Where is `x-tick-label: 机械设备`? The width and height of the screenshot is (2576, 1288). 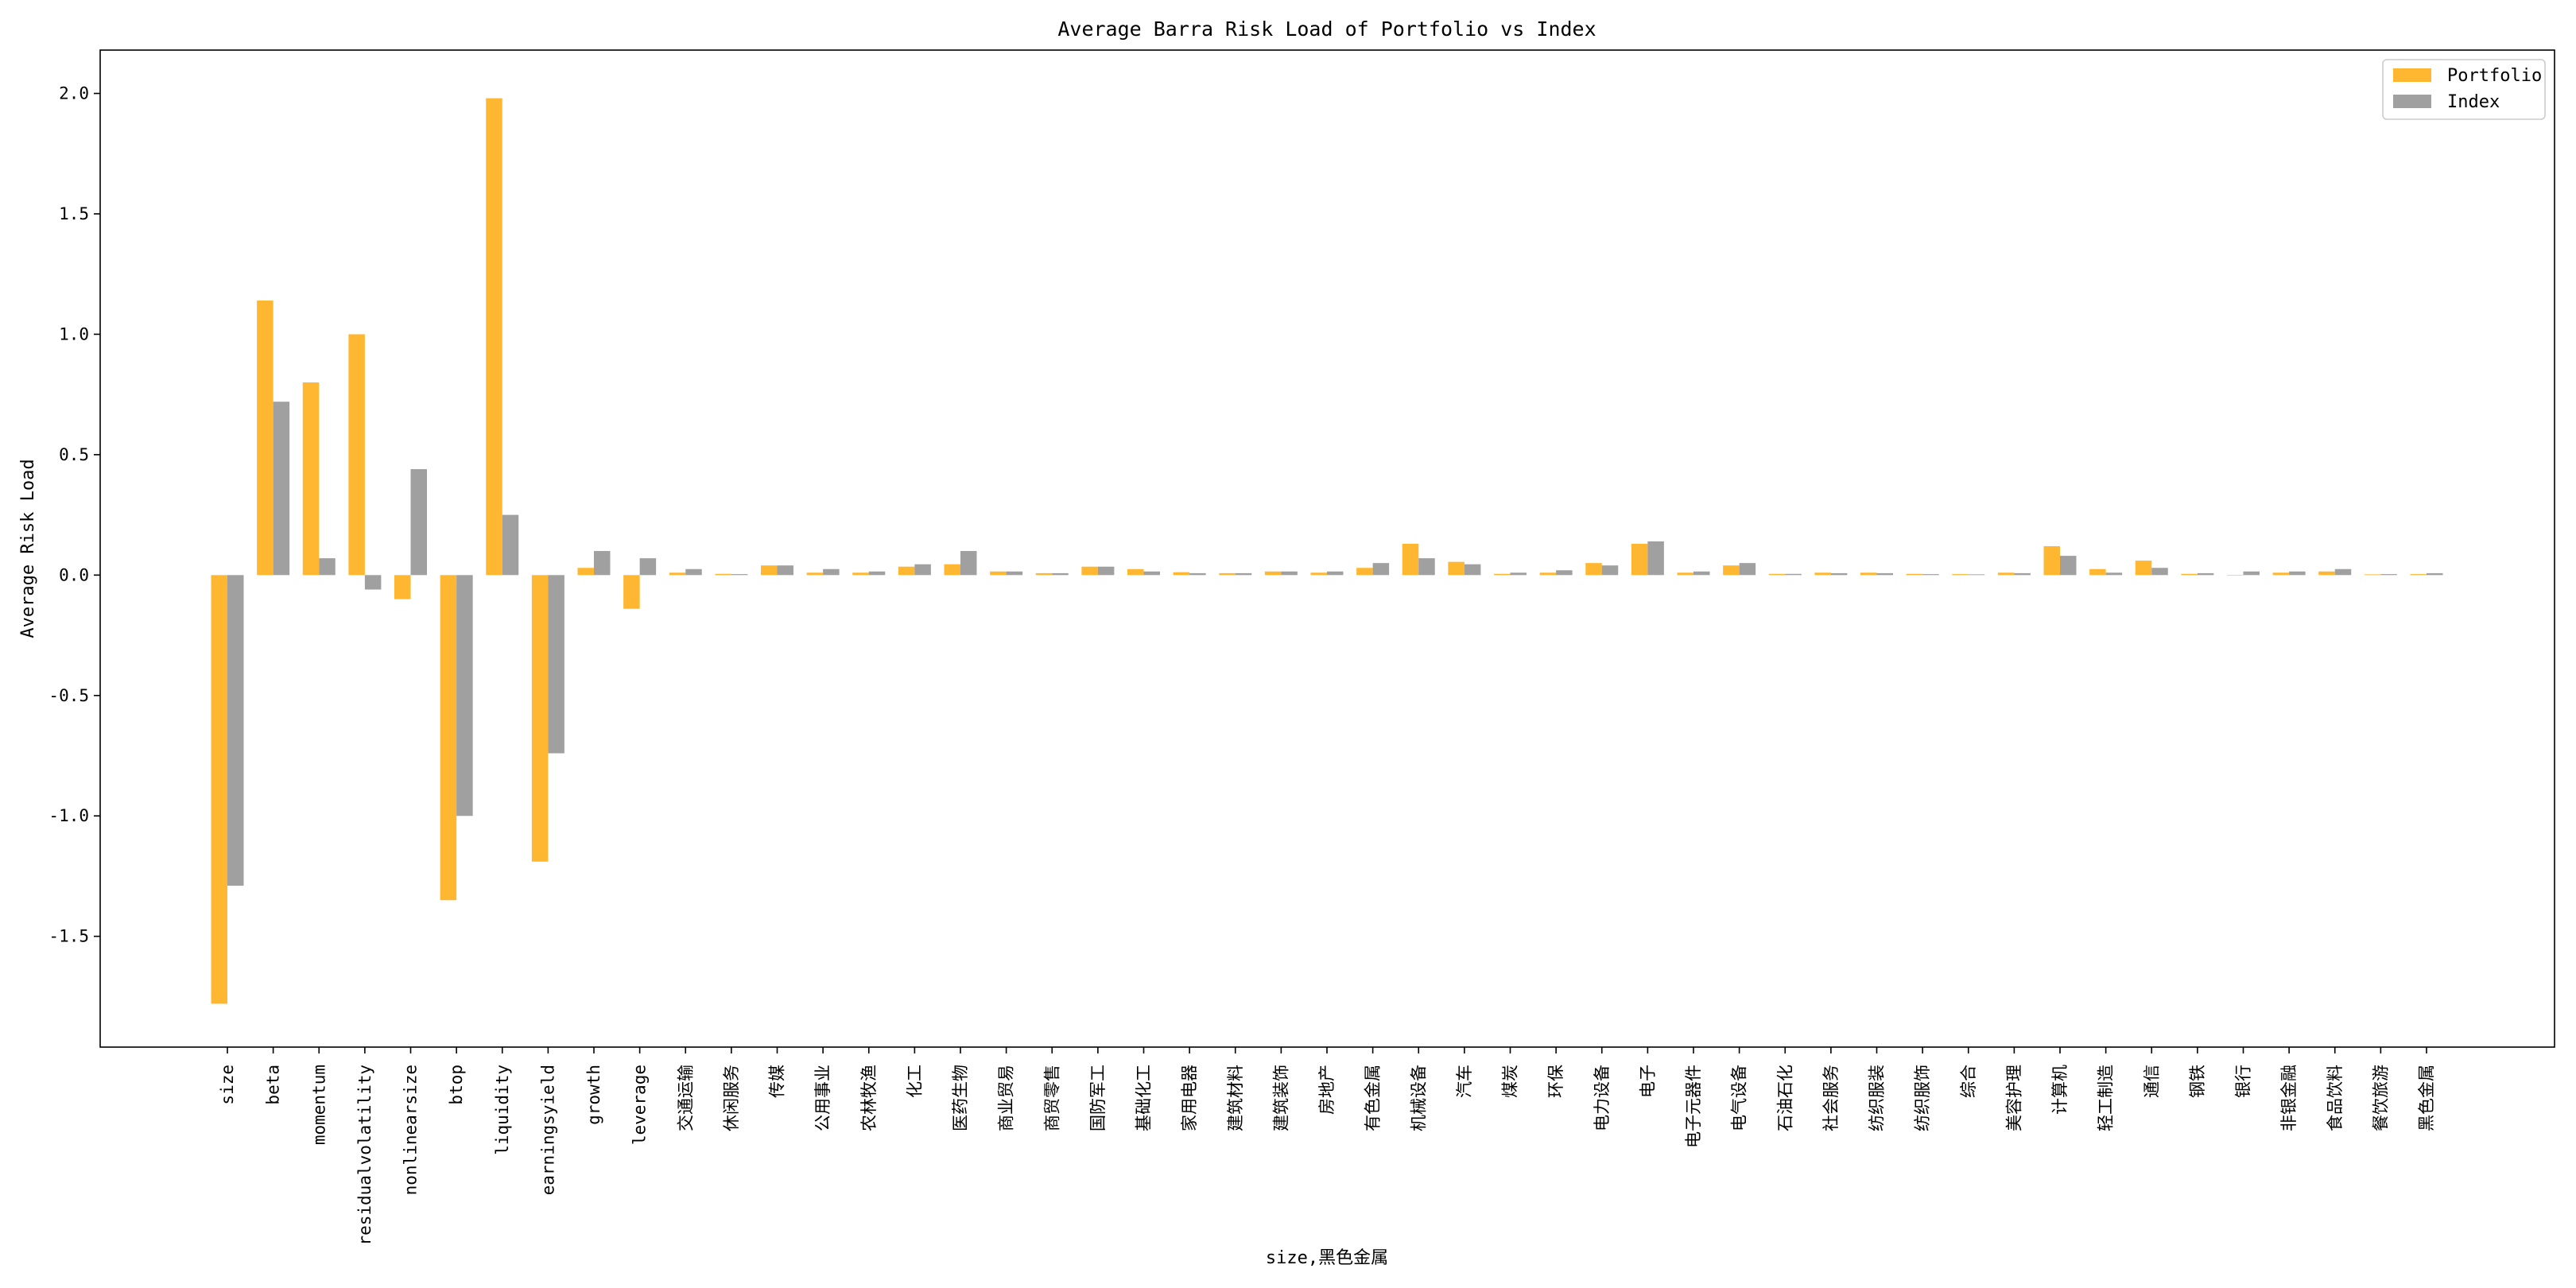 x-tick-label: 机械设备 is located at coordinates (1418, 1098).